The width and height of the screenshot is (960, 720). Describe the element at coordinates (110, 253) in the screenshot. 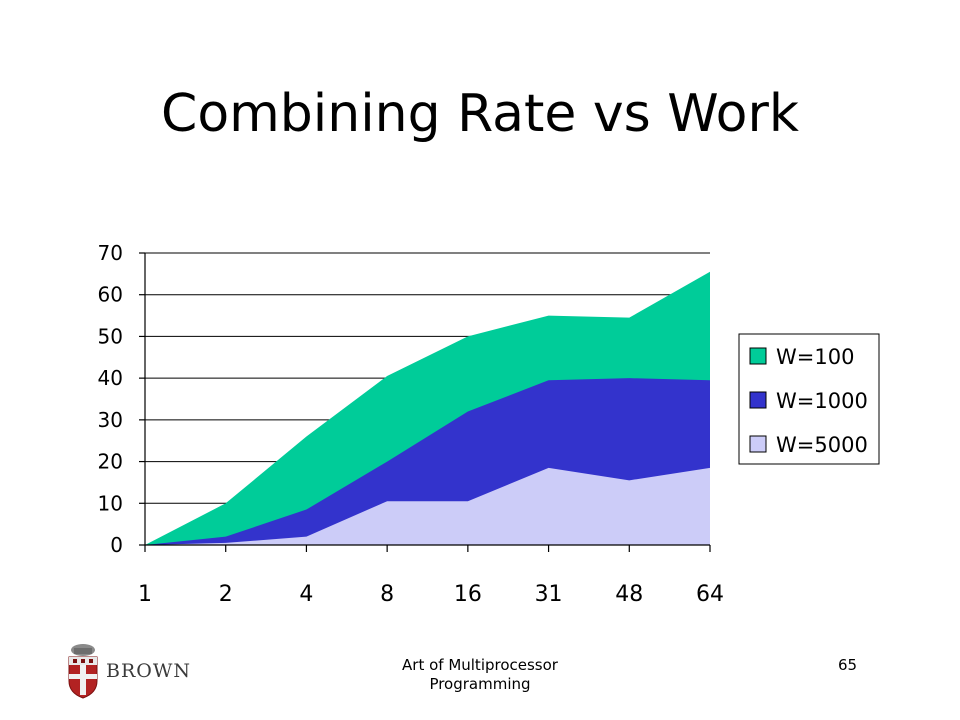

I see `y-tick-label-70: 70` at that location.